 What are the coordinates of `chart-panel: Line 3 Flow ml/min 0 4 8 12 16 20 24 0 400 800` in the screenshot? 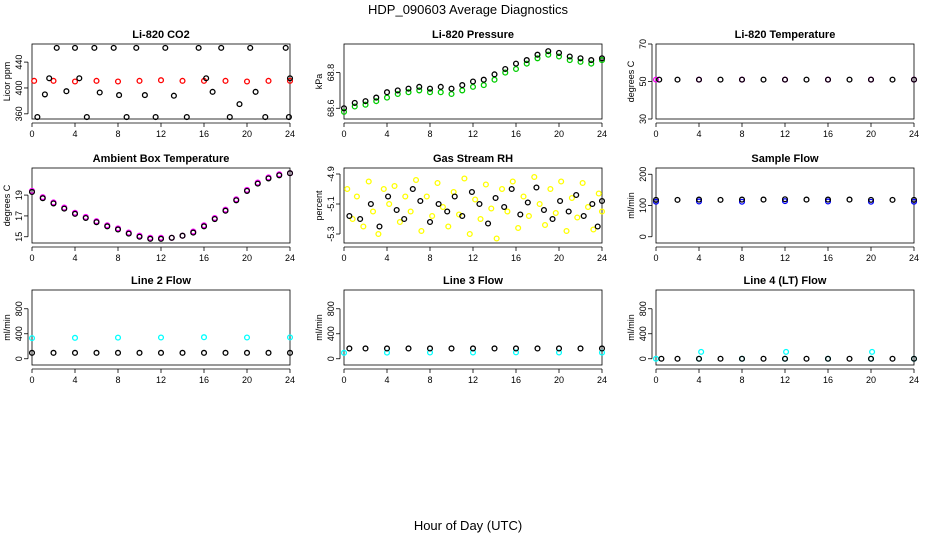 It's located at (460, 330).